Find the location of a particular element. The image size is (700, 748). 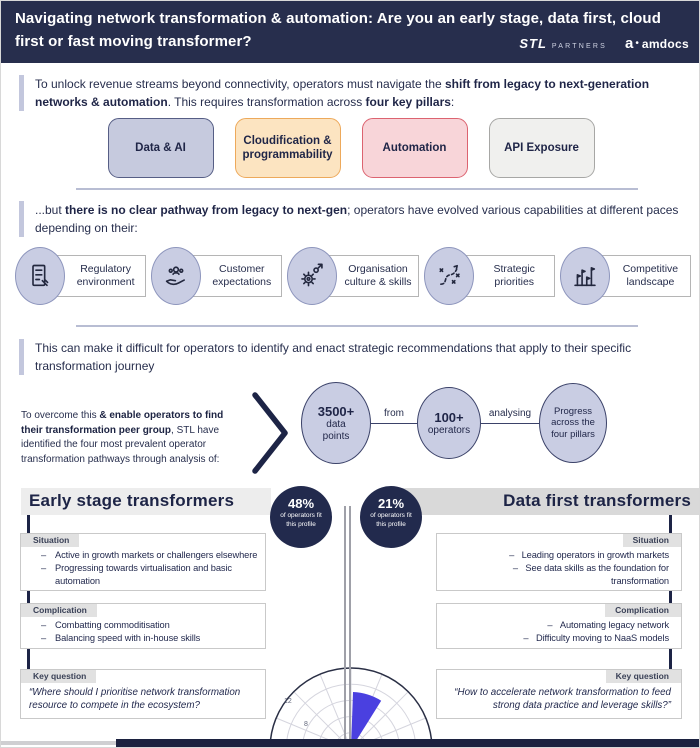

bottom-grey-bar is located at coordinates (60, 743).